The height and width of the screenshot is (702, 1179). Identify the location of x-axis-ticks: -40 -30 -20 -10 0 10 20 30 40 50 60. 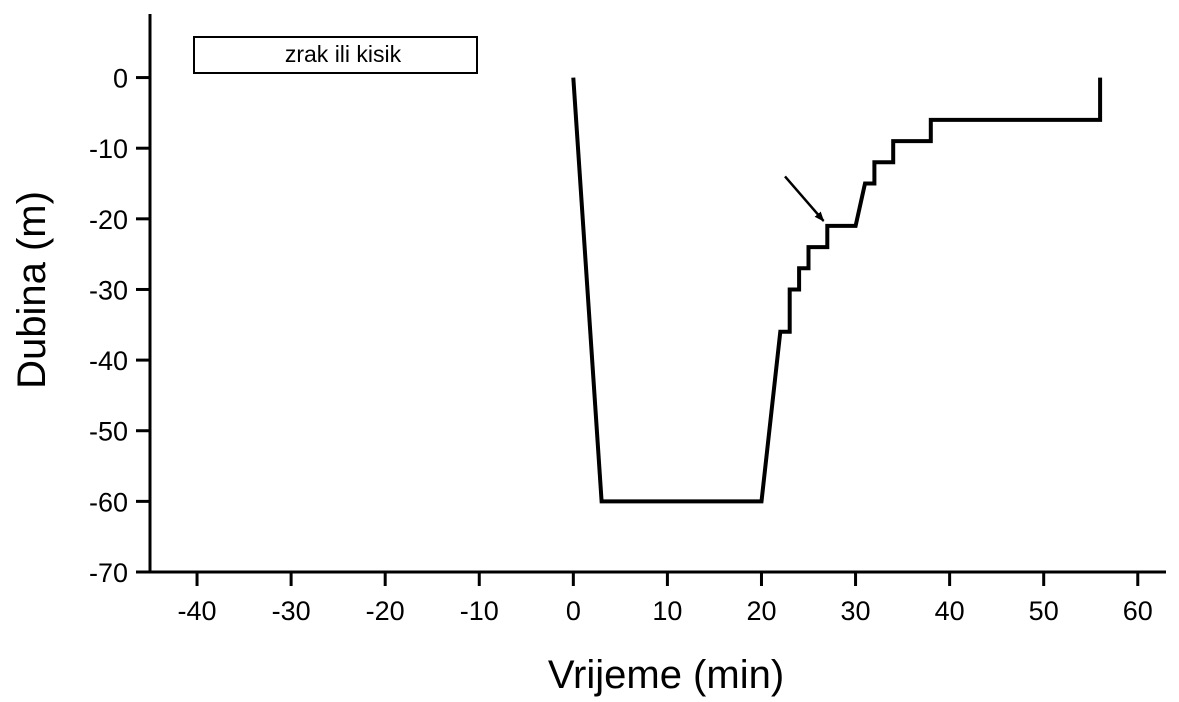
(665, 599).